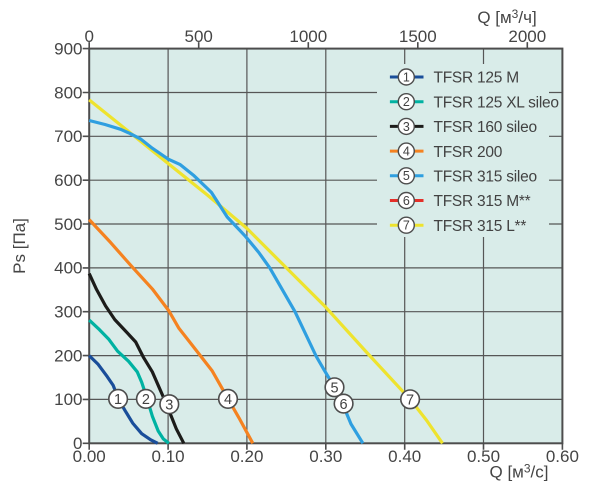 This screenshot has width=600, height=503. I want to click on svg-text: 0.30, so click(325, 456).